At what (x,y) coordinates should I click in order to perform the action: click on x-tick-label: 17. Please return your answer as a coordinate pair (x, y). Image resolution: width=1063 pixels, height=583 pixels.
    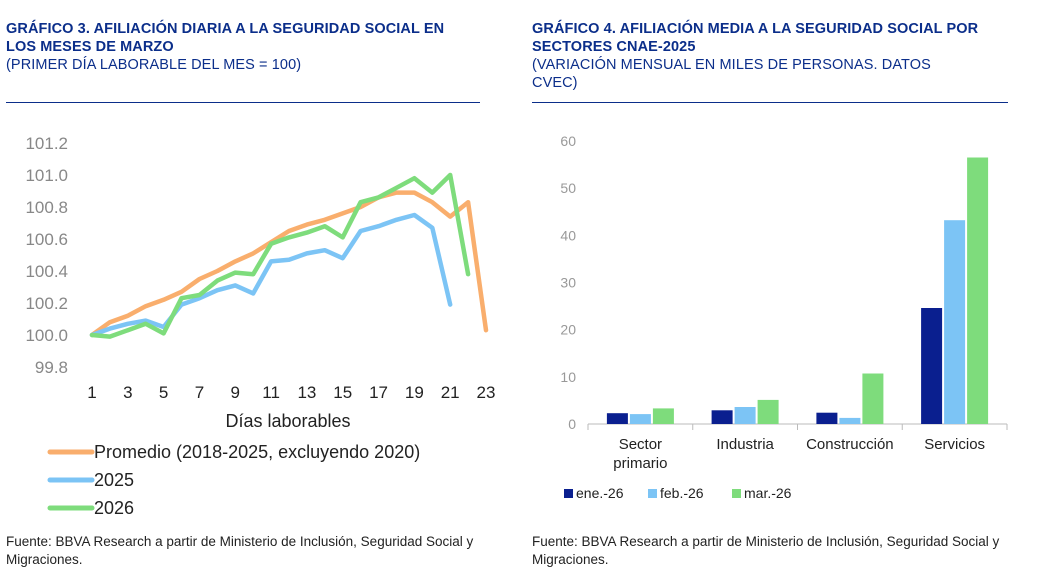
    Looking at the image, I should click on (378, 392).